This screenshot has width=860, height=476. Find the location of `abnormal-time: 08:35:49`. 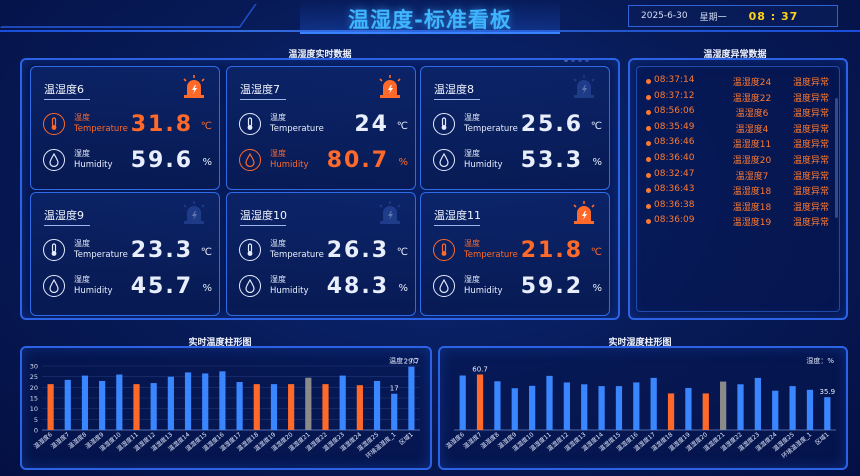

abnormal-time: 08:35:49 is located at coordinates (674, 126).